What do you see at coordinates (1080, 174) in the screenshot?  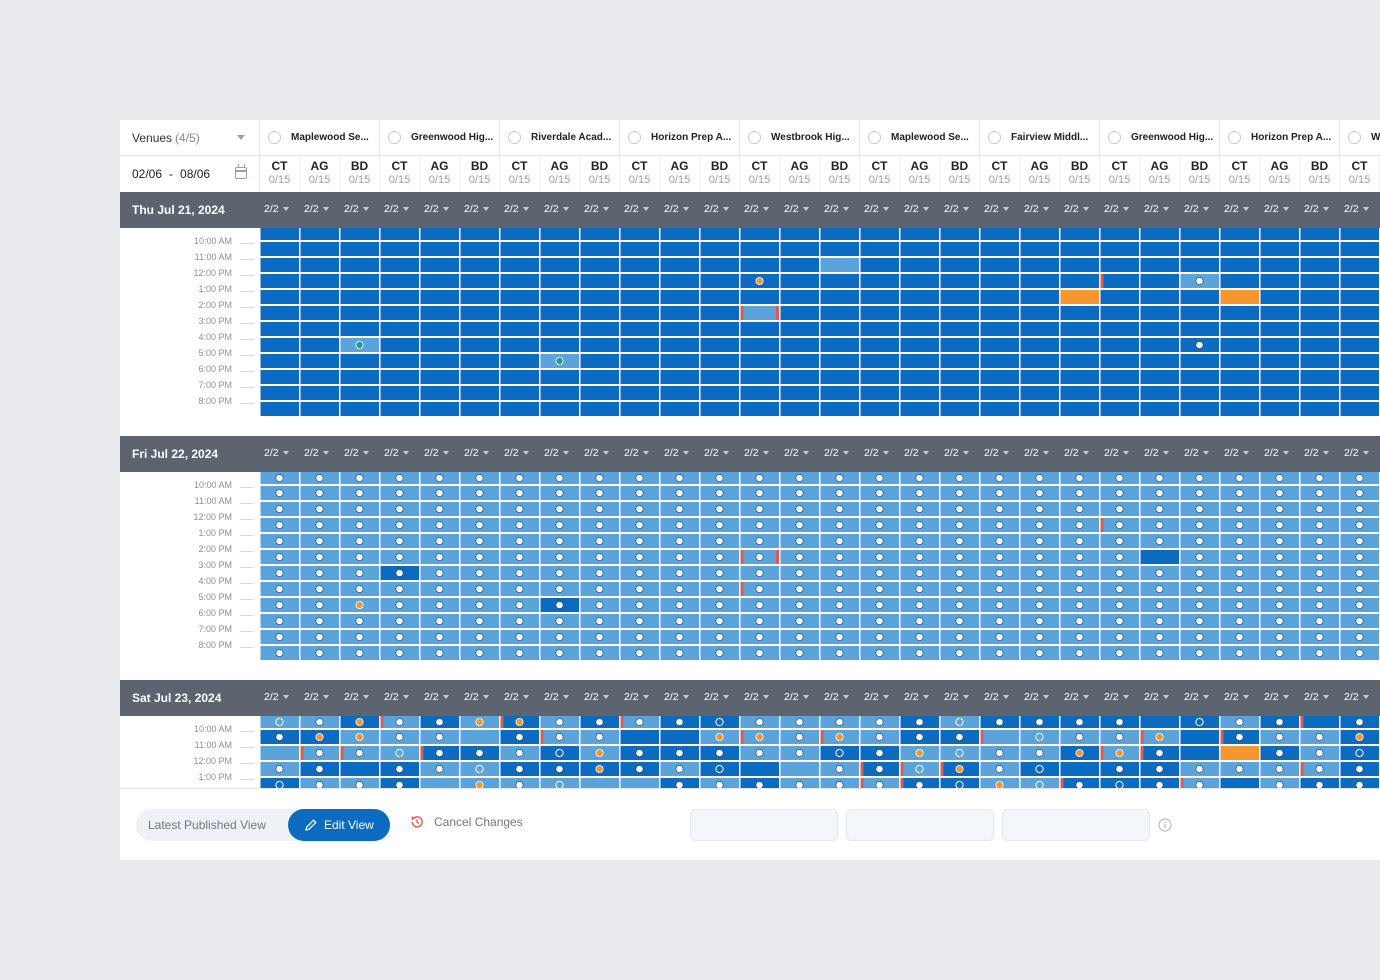 I see `column-header-20: BD 0/15` at bounding box center [1080, 174].